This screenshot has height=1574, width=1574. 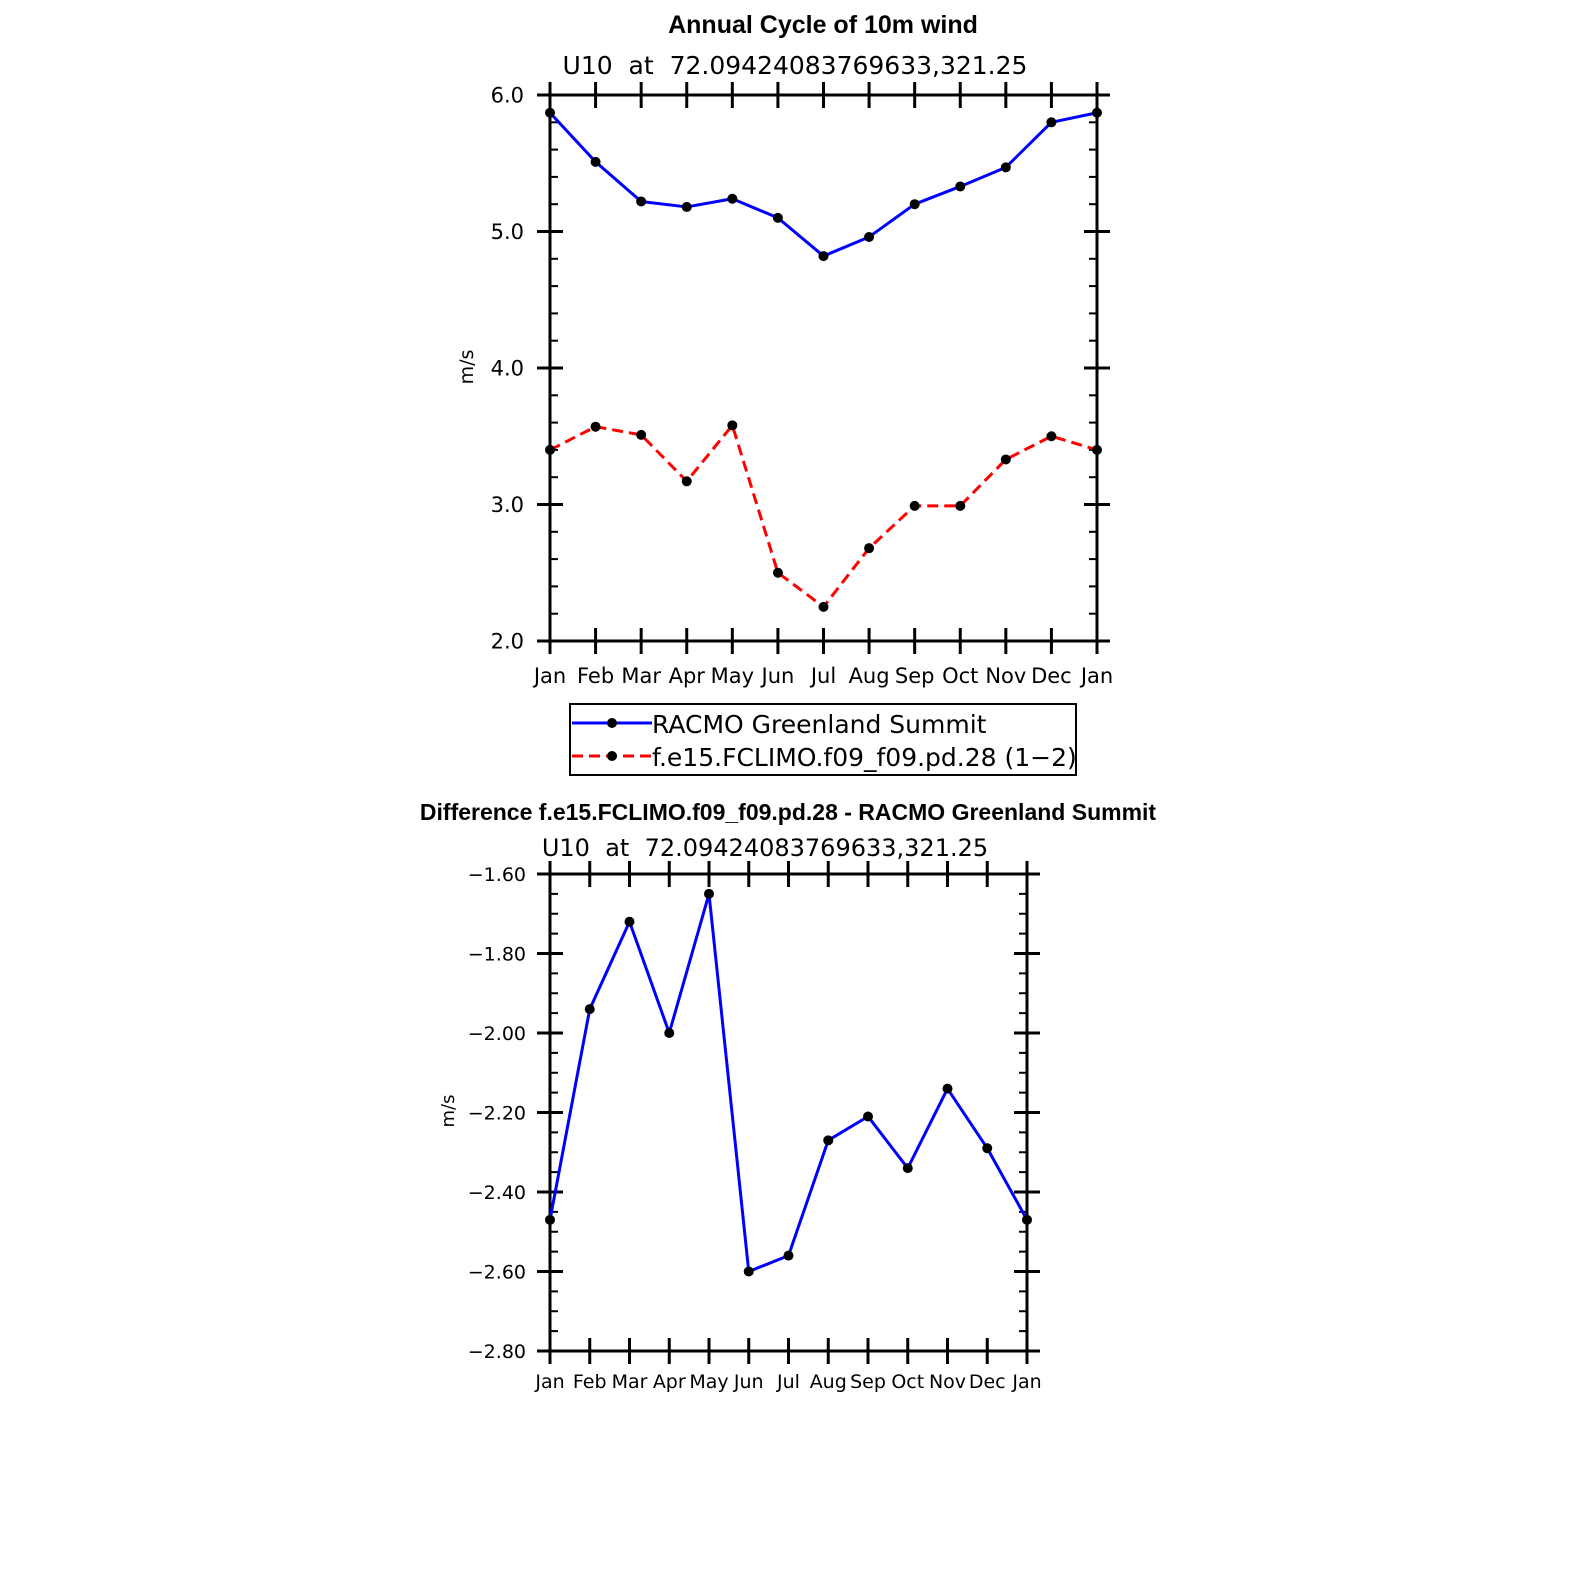 I want to click on chart2-plot-frame, so click(x=788, y=1112).